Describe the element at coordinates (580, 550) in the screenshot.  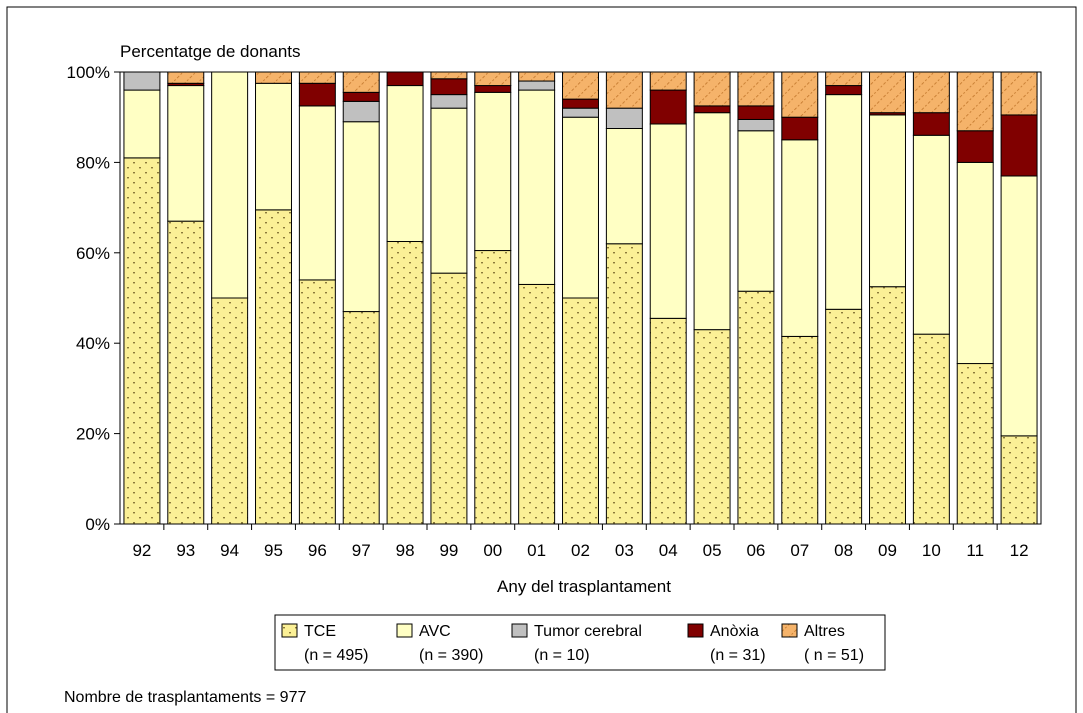
I see `x-tick-label: 02` at that location.